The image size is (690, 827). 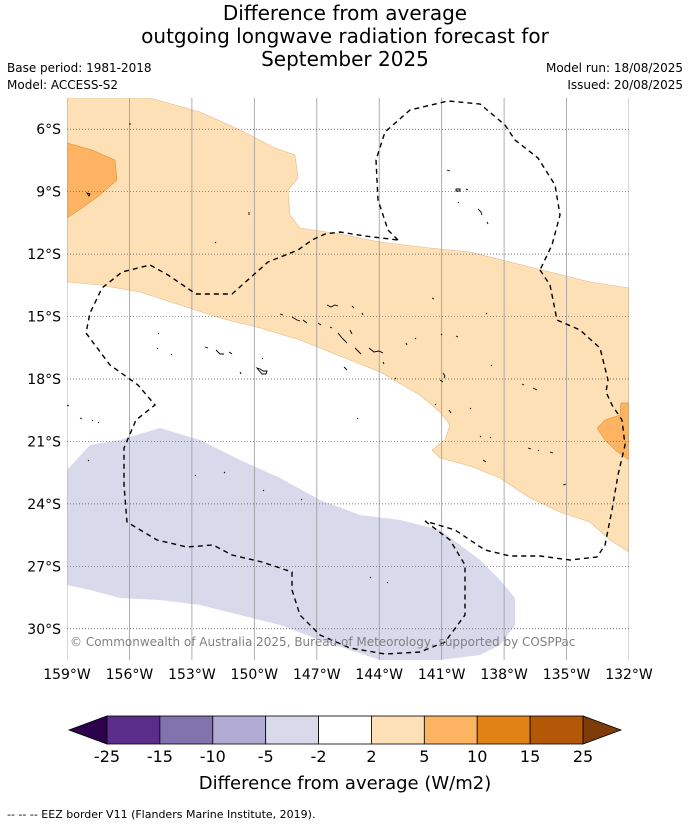 What do you see at coordinates (44, 567) in the screenshot?
I see `latitude-tick-label: 27°S` at bounding box center [44, 567].